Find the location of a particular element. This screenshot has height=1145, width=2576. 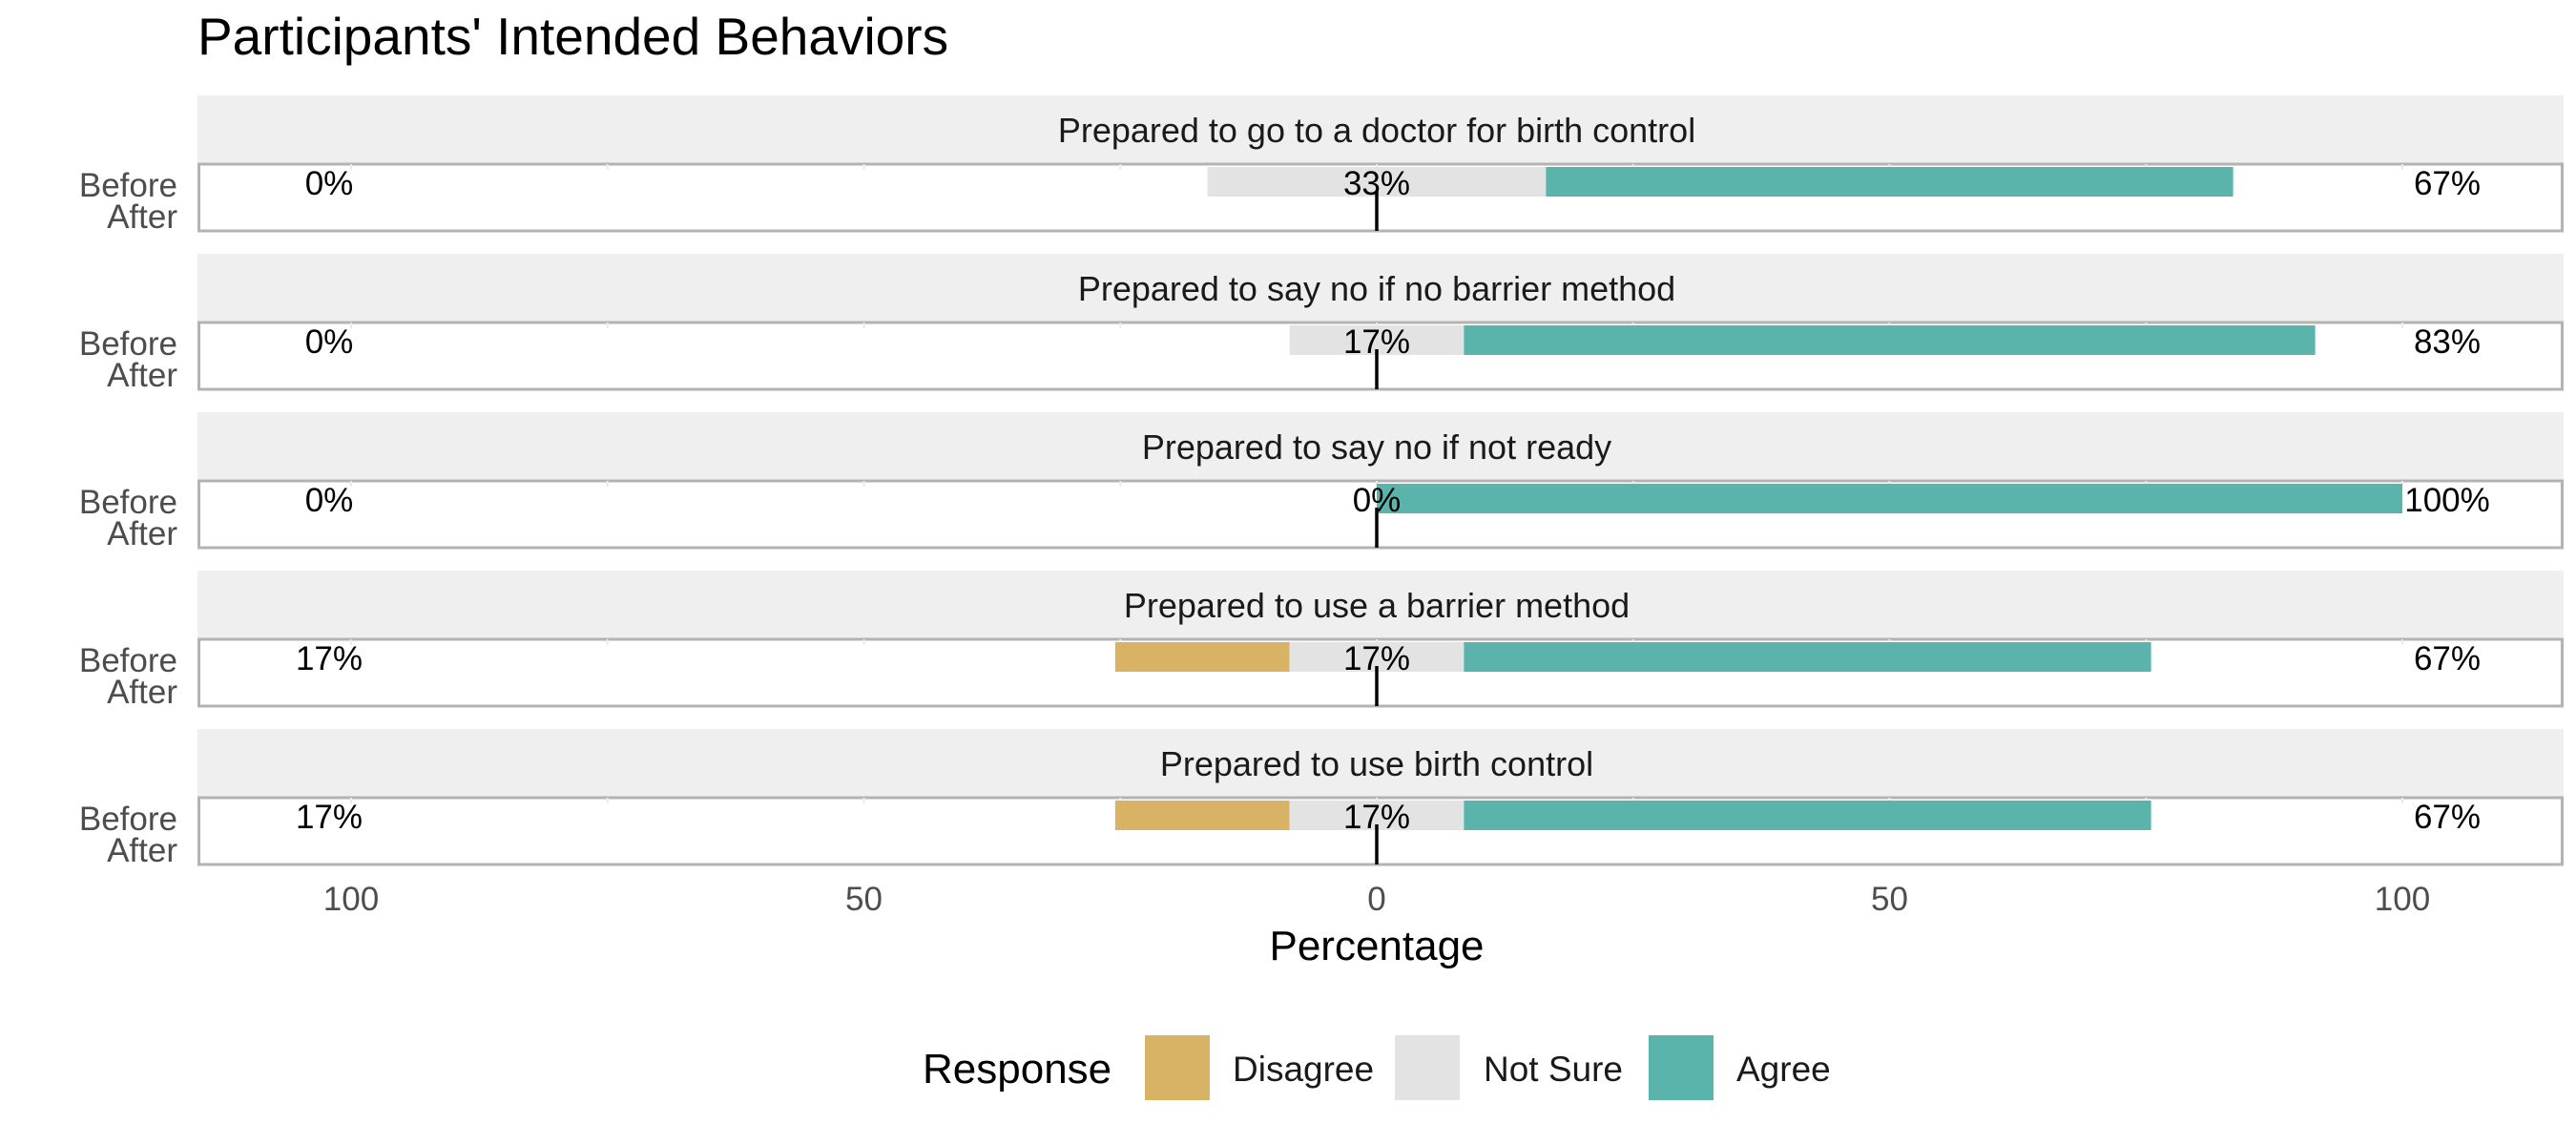

x-tick-label: 0 is located at coordinates (1376, 899).